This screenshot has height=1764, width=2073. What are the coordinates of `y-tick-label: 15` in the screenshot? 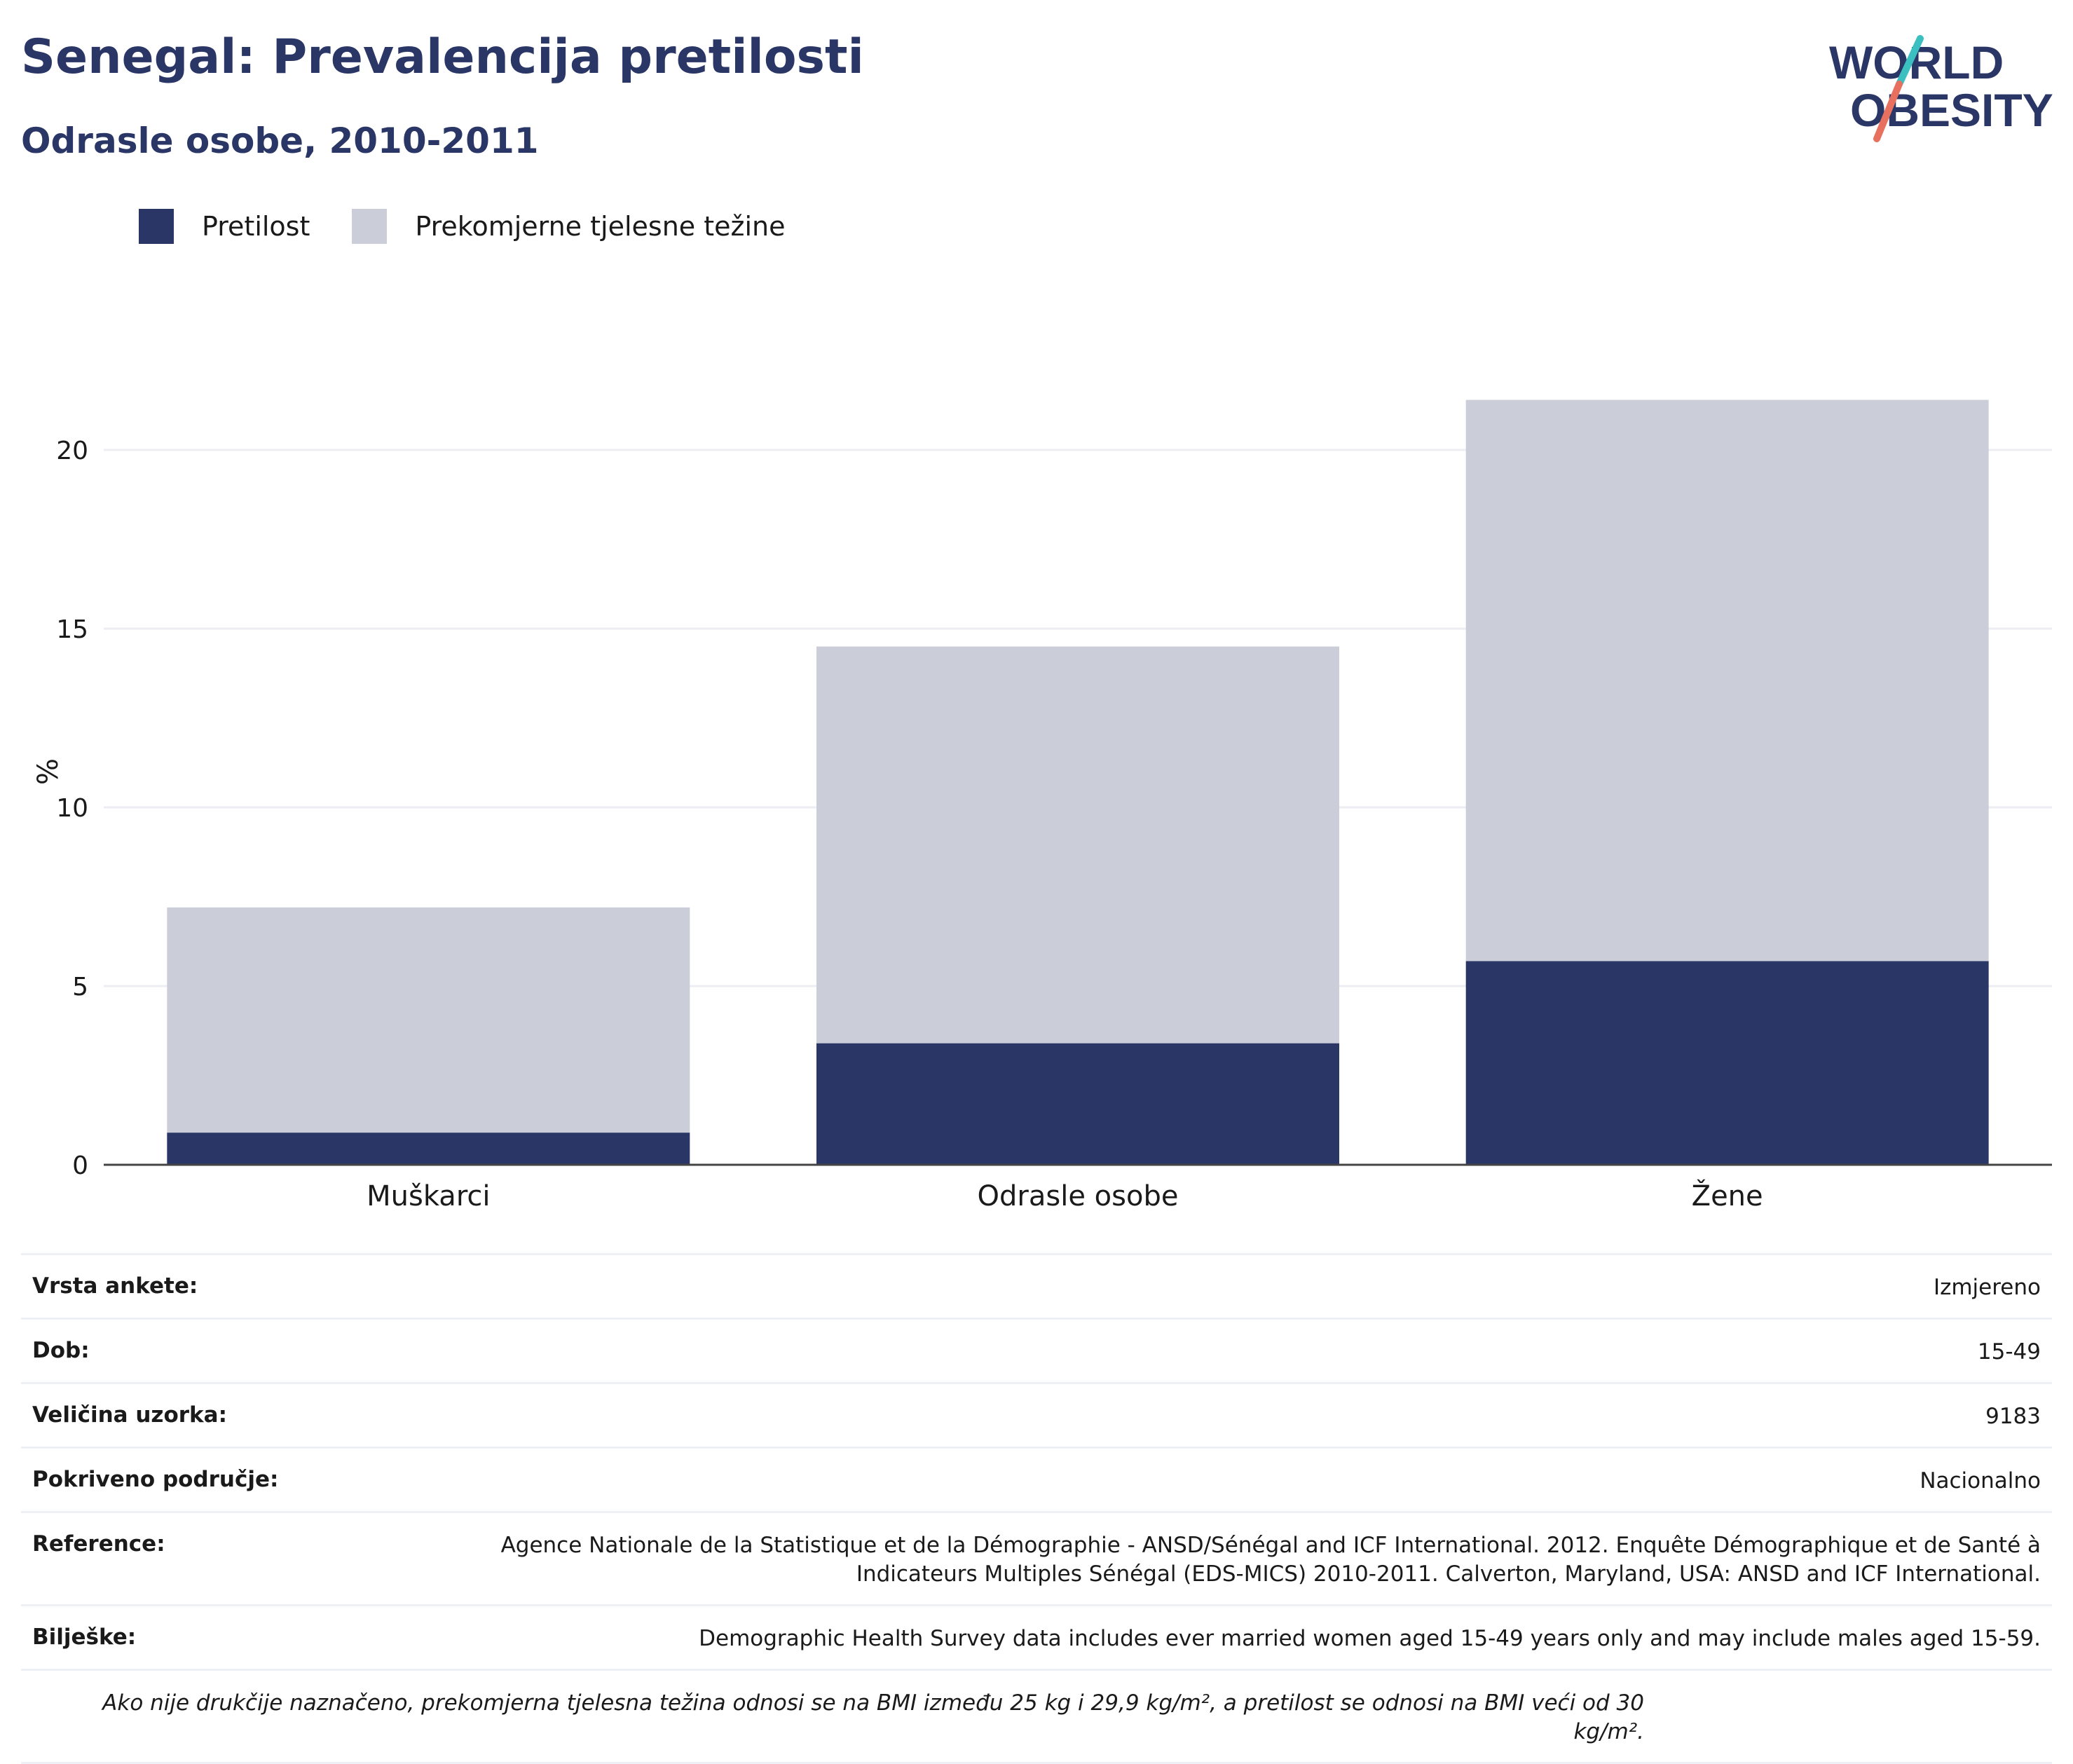 It's located at (72, 629).